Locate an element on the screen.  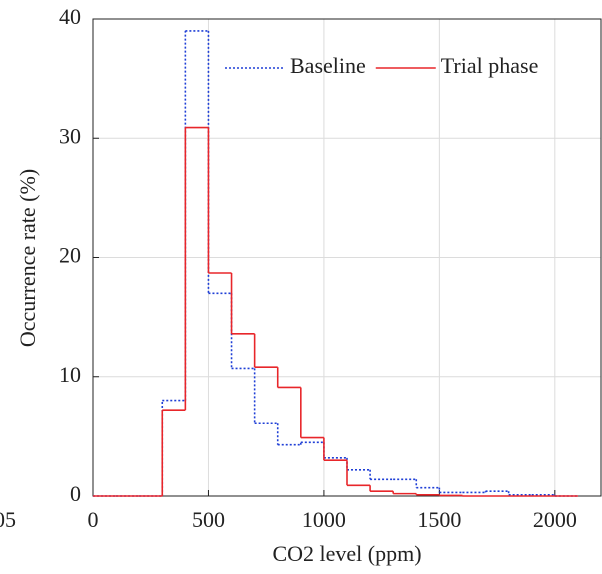
y-tick-label: 30 is located at coordinates (70, 135).